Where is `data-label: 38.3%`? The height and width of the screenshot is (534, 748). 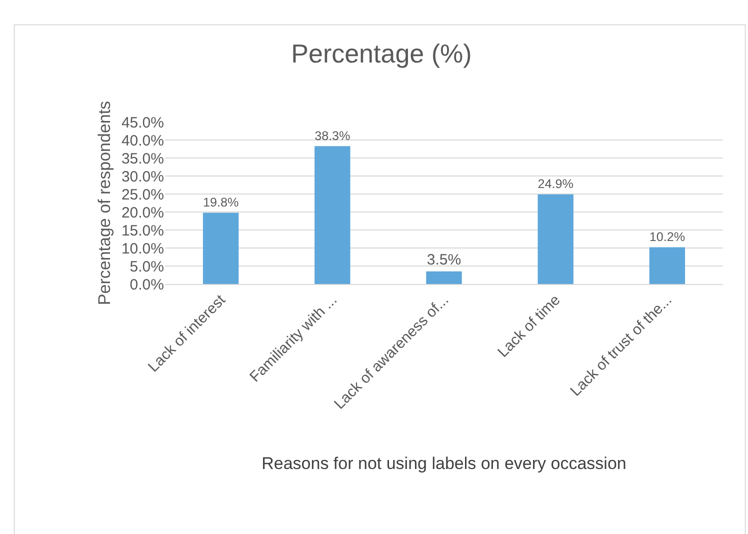
data-label: 38.3% is located at coordinates (332, 135).